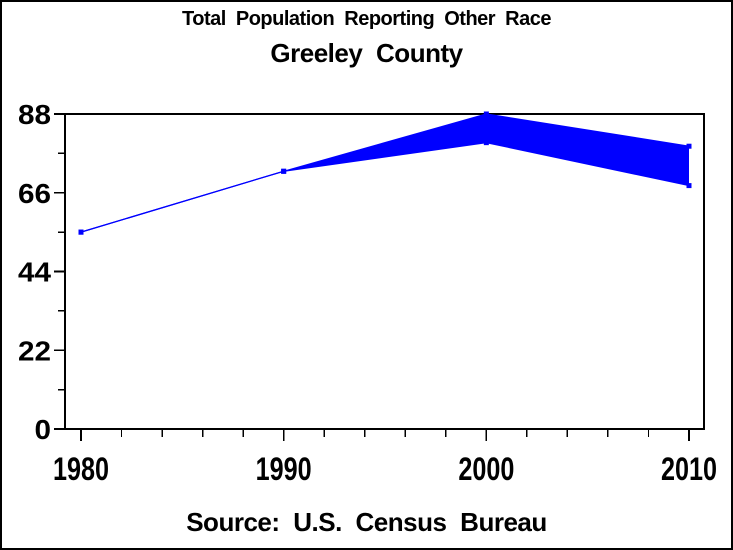 Image resolution: width=733 pixels, height=550 pixels. What do you see at coordinates (81, 469) in the screenshot?
I see `x-tick-label: 1980` at bounding box center [81, 469].